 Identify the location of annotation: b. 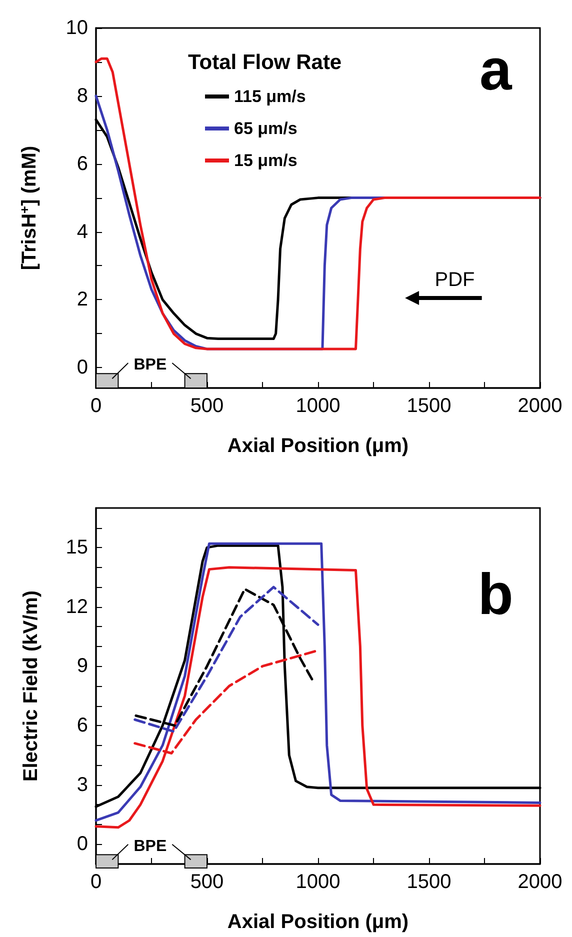
(496, 594).